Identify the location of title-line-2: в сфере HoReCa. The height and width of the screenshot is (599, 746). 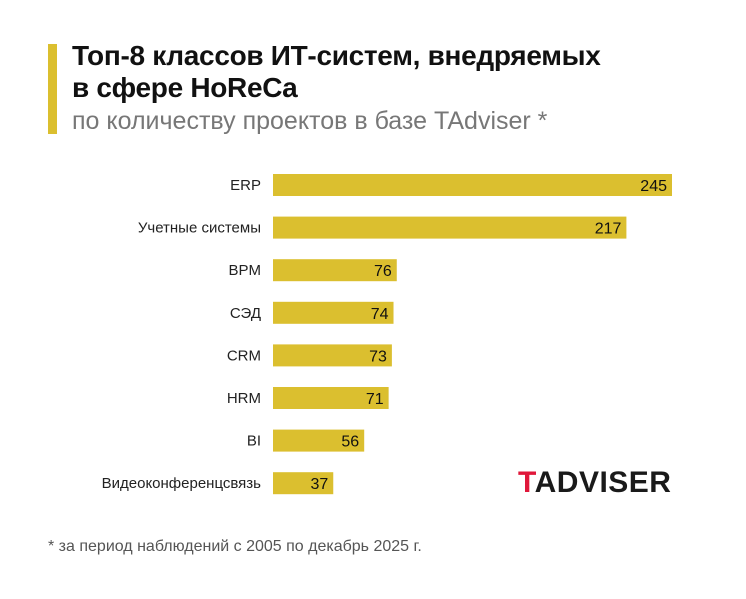
(185, 87).